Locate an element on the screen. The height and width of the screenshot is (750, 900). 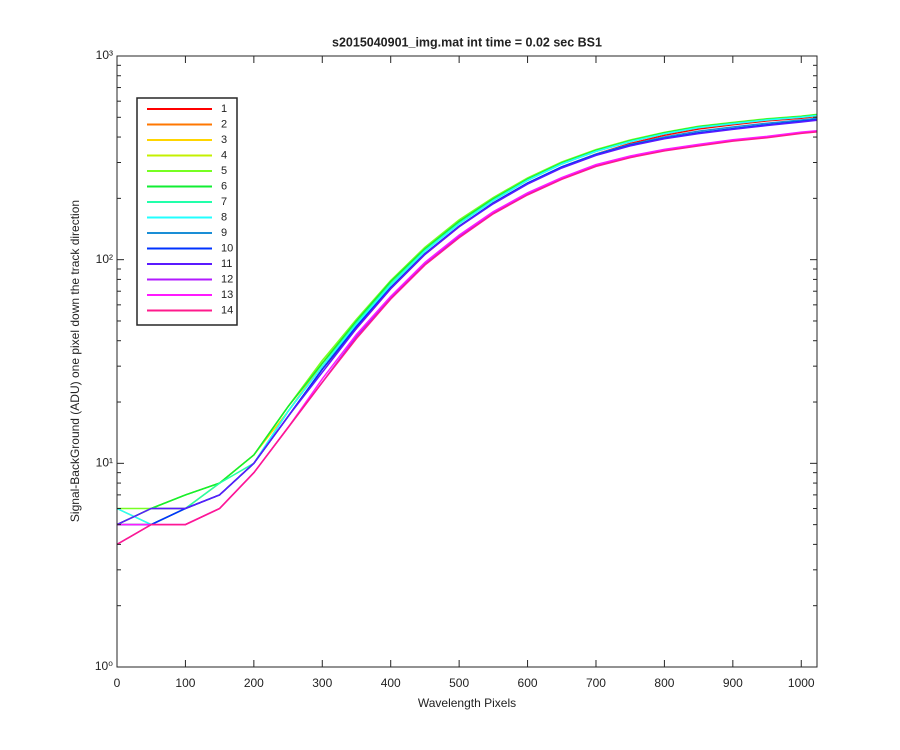
y-tick-label: 10⁰ is located at coordinates (104, 666).